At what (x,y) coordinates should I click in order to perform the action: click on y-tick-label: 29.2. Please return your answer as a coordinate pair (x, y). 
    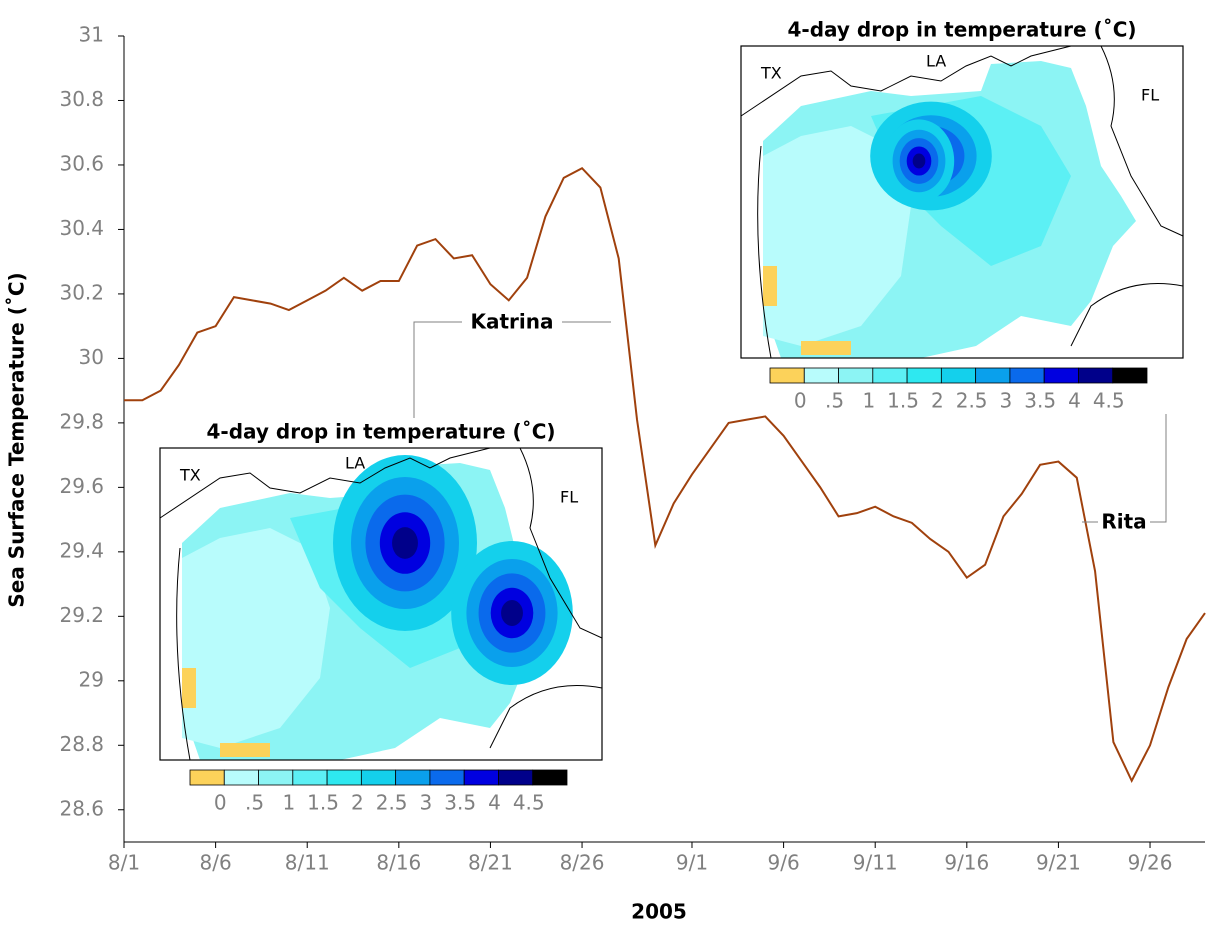
    Looking at the image, I should click on (81, 615).